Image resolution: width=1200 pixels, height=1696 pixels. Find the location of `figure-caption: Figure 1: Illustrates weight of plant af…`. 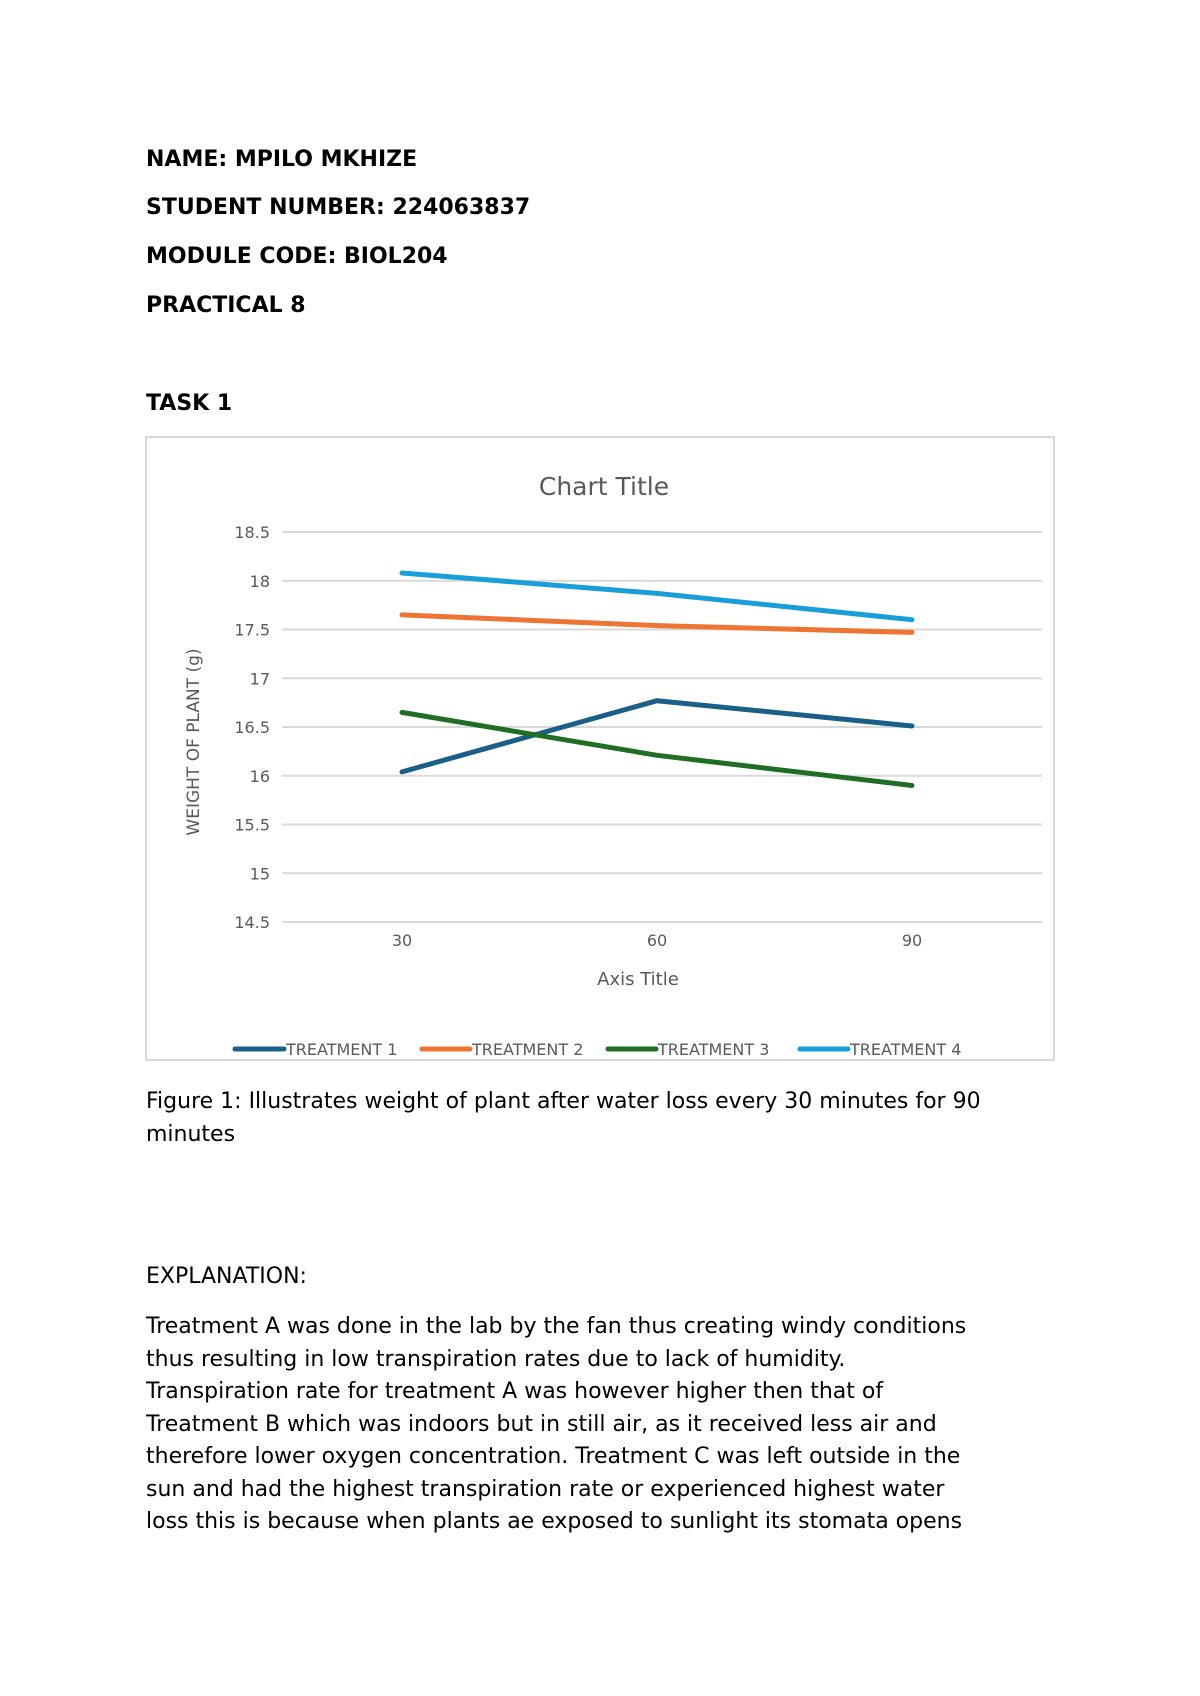

figure-caption: Figure 1: Illustrates weight of plant af… is located at coordinates (563, 1118).